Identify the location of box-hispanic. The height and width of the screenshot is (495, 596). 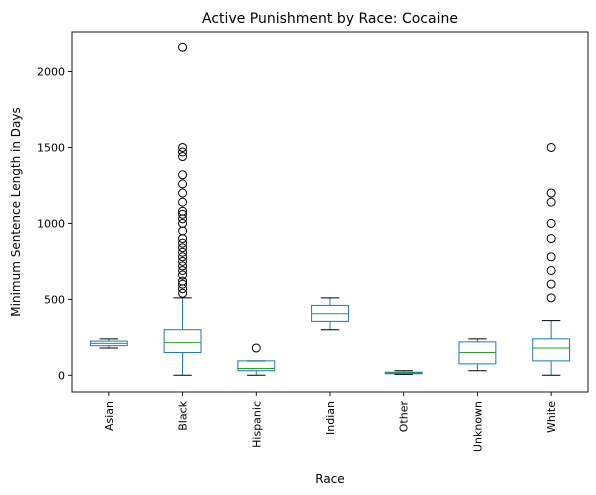
(256, 359).